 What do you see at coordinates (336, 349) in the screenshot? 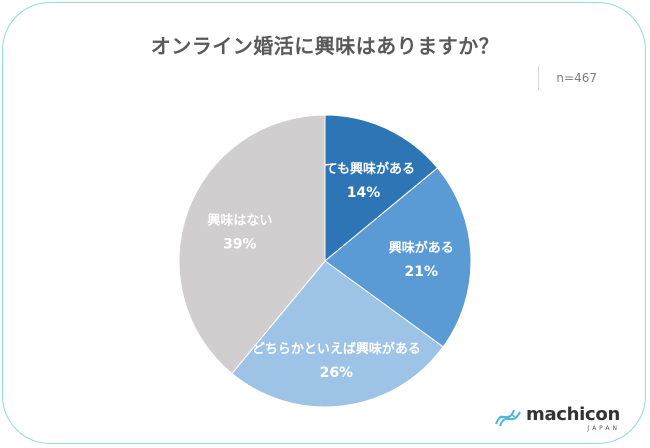
I see `slice-label-3: どちらかといえば興味がある` at bounding box center [336, 349].